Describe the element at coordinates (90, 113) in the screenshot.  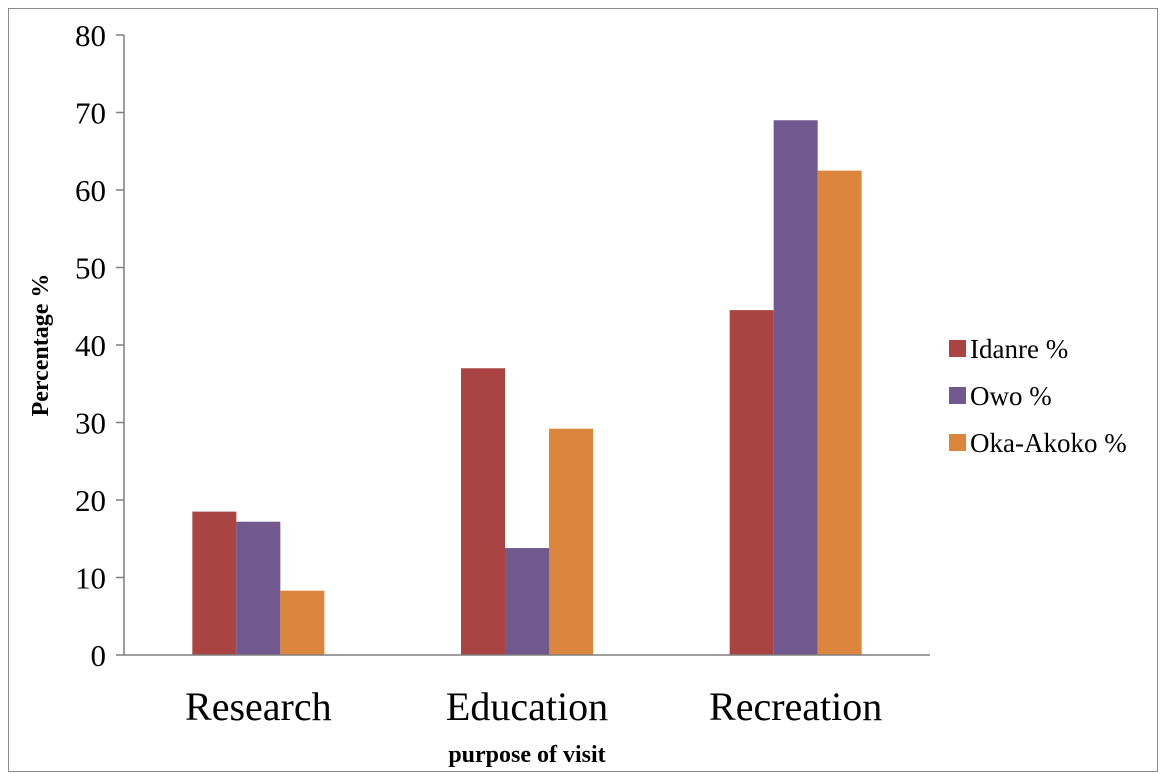
I see `y-tick-label: 70` at that location.